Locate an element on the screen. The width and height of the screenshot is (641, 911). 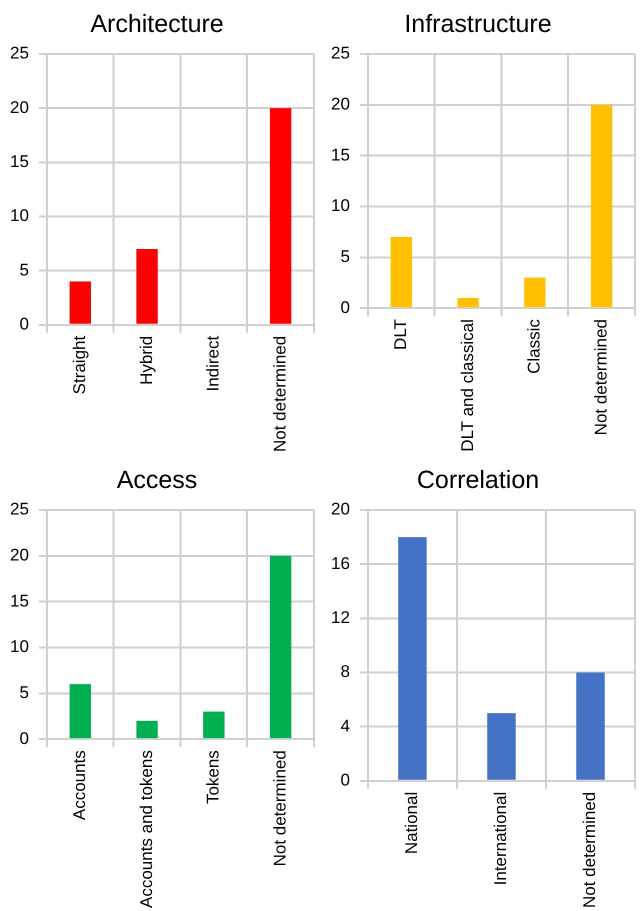
x-tick-label: DLT is located at coordinates (400, 334).